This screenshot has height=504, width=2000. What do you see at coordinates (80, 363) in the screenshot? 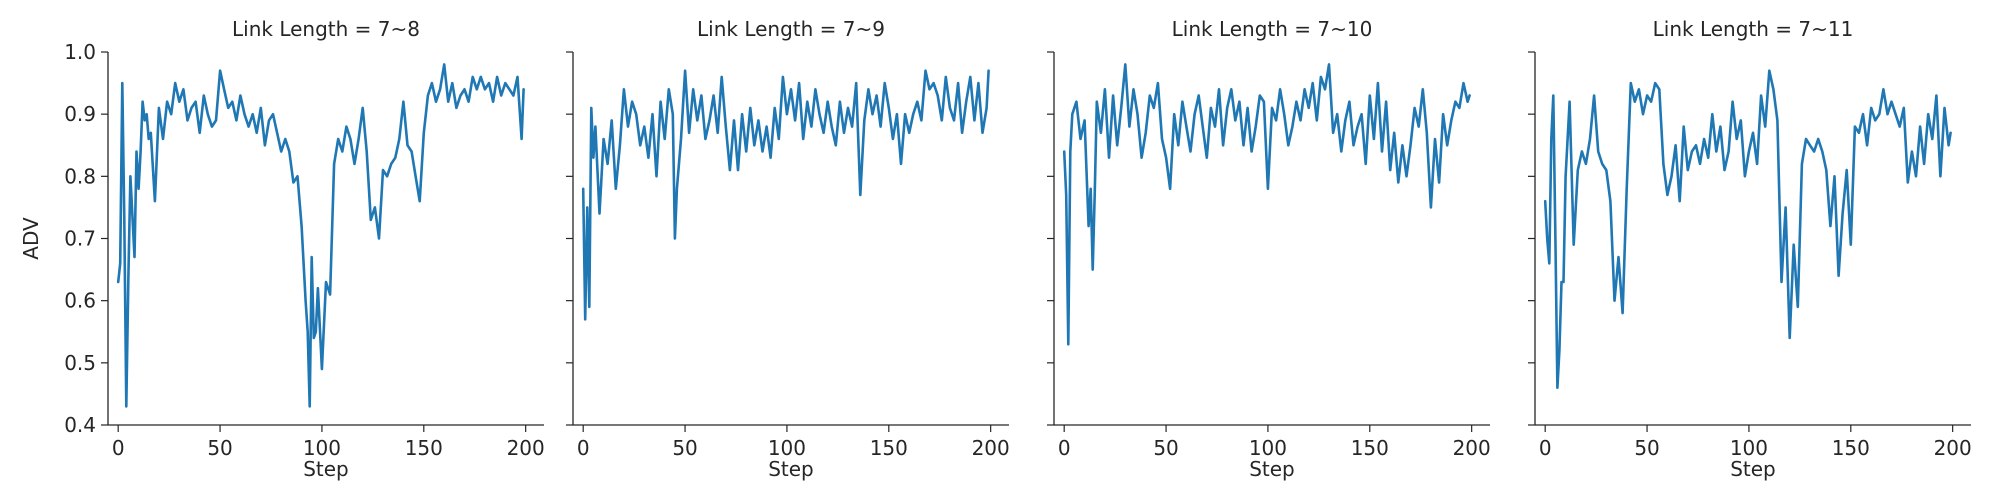
I see `y-tick-label: 0.5` at bounding box center [80, 363].